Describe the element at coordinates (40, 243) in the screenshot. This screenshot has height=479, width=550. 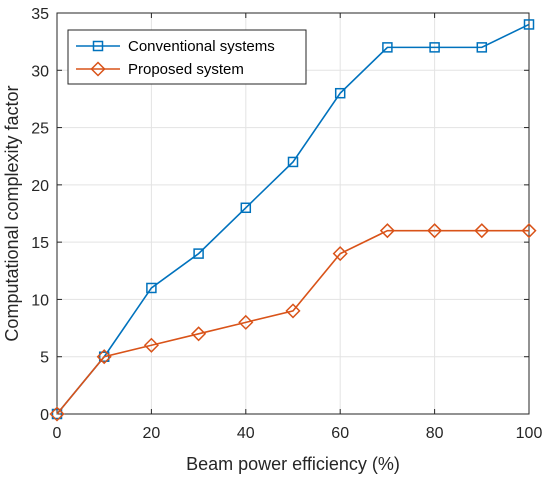
I see `y-tick-label: 15` at that location.